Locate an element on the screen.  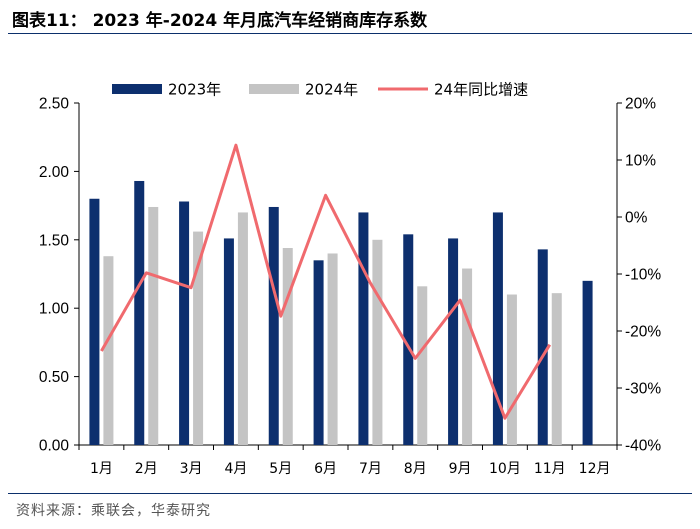
x-tick-label: 9月 is located at coordinates (460, 469).